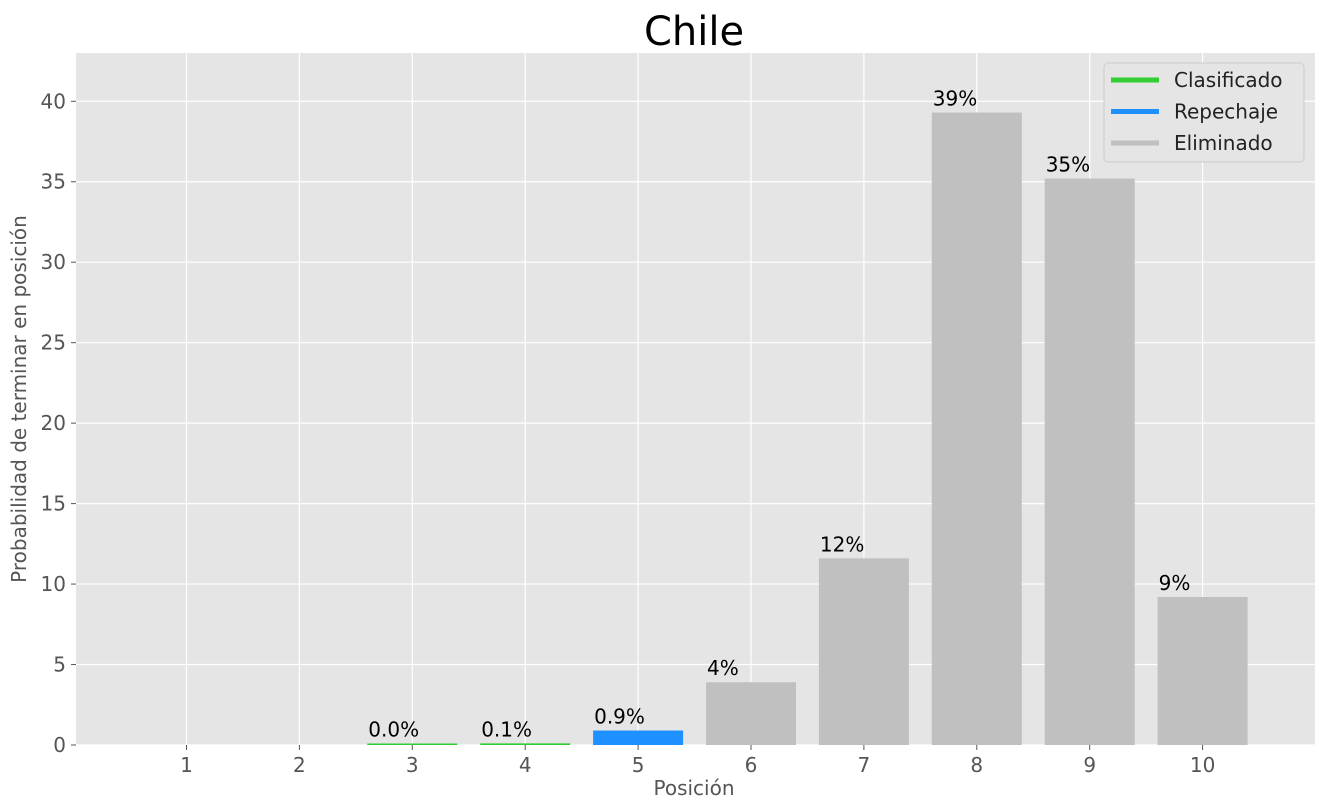 This screenshot has height=810, width=1325. I want to click on bar-label-8: 39%, so click(955, 99).